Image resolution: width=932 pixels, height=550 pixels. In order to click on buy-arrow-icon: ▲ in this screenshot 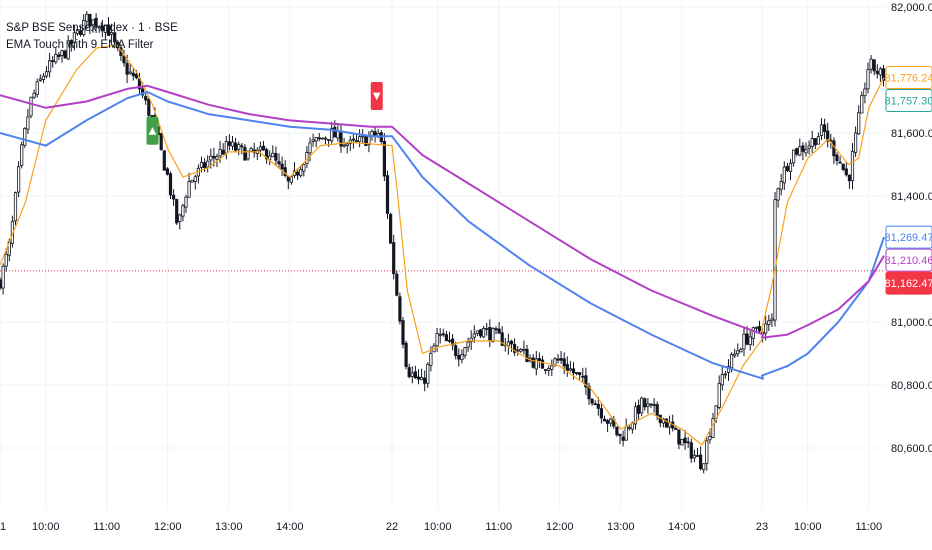, I will do `click(153, 131)`.